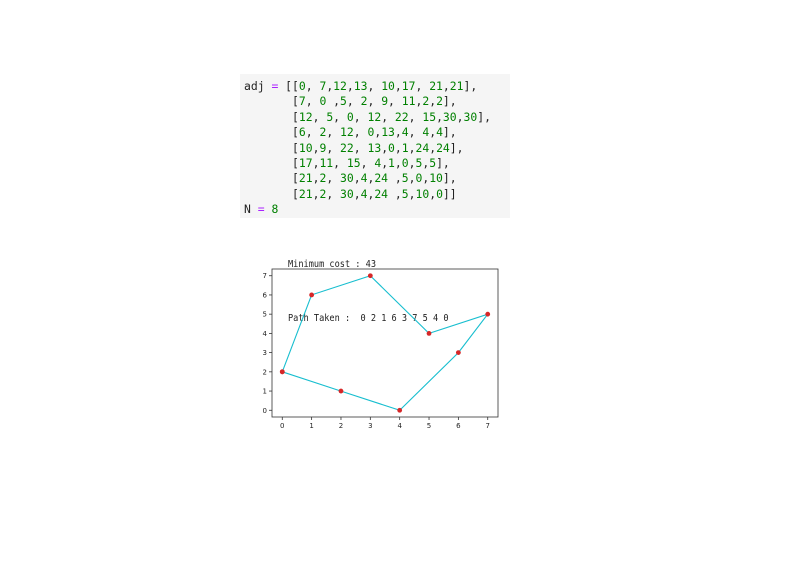 This screenshot has height=581, width=796. I want to click on code-number: 1, so click(391, 162).